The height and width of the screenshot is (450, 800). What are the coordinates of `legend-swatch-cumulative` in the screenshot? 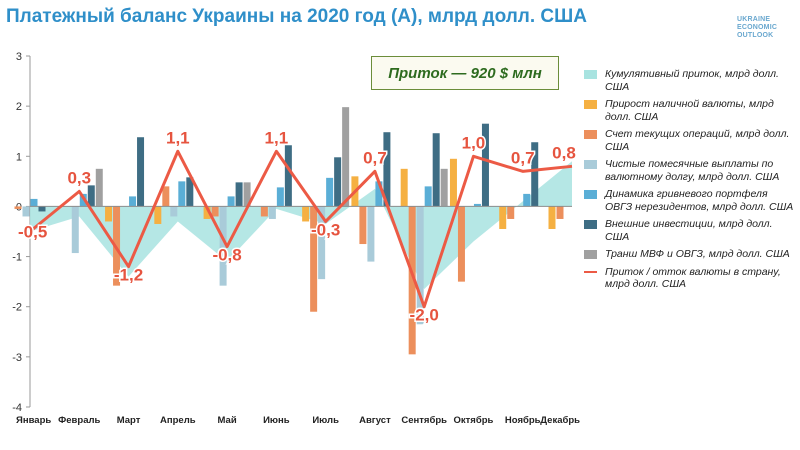 It's located at (590, 74).